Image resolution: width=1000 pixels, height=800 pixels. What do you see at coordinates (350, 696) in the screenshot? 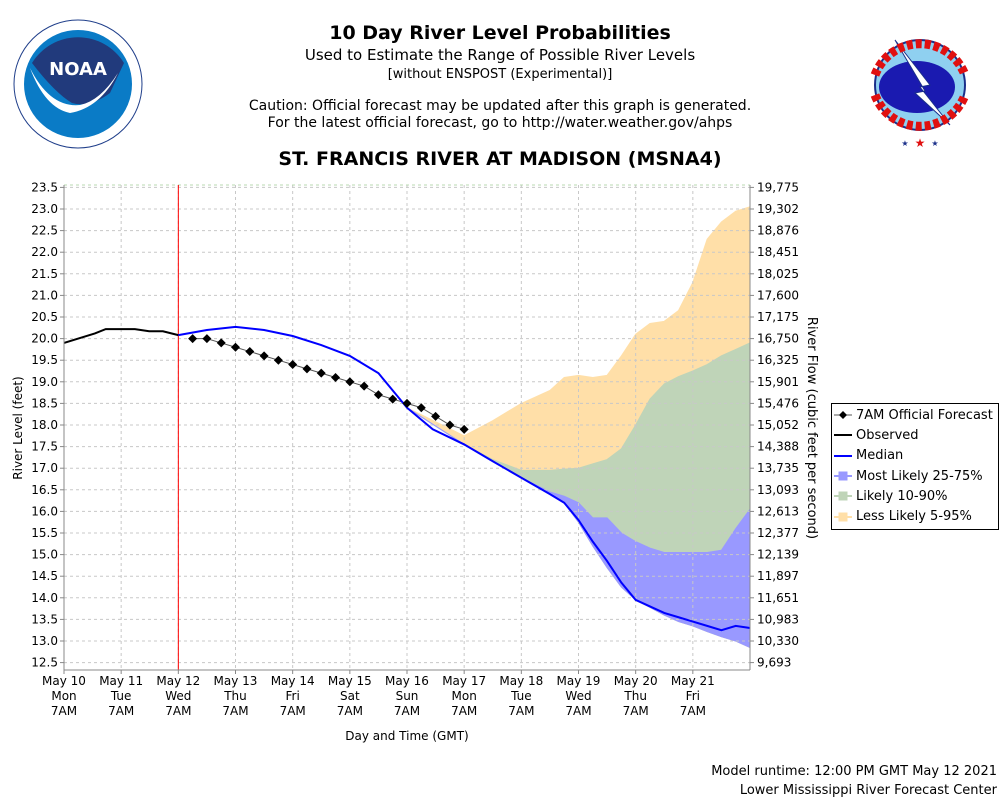
I see `x-tick-label-dow: Sat` at bounding box center [350, 696].